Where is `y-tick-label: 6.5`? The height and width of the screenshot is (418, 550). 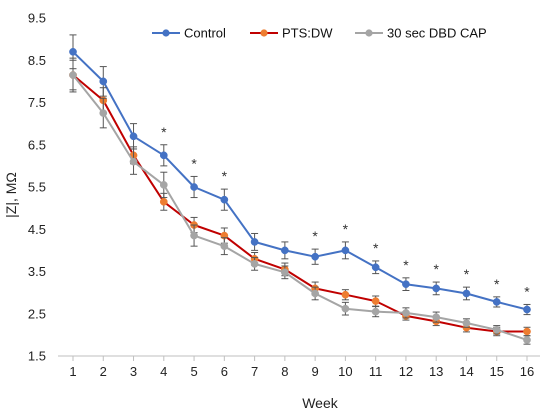
y-tick-label: 6.5 is located at coordinates (37, 144).